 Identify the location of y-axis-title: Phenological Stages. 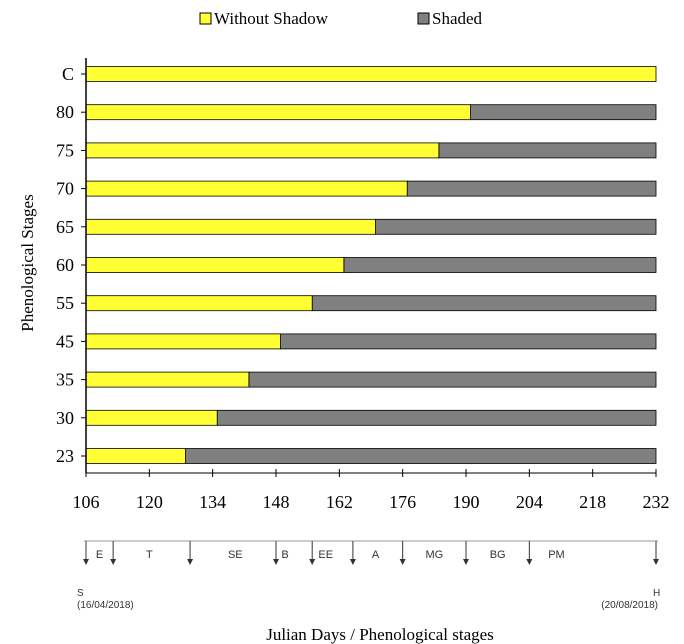
(27, 262).